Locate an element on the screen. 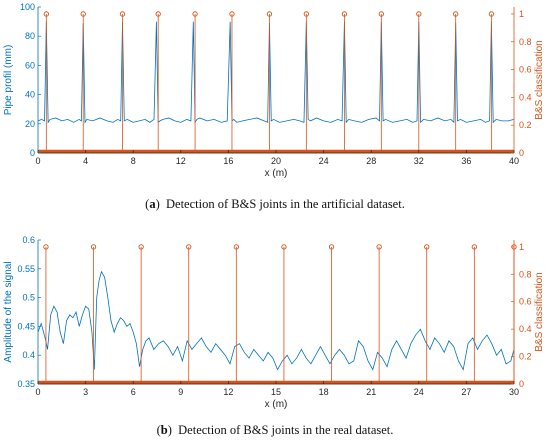 The image size is (550, 448). y-left-tick-label: 100 is located at coordinates (27, 7).